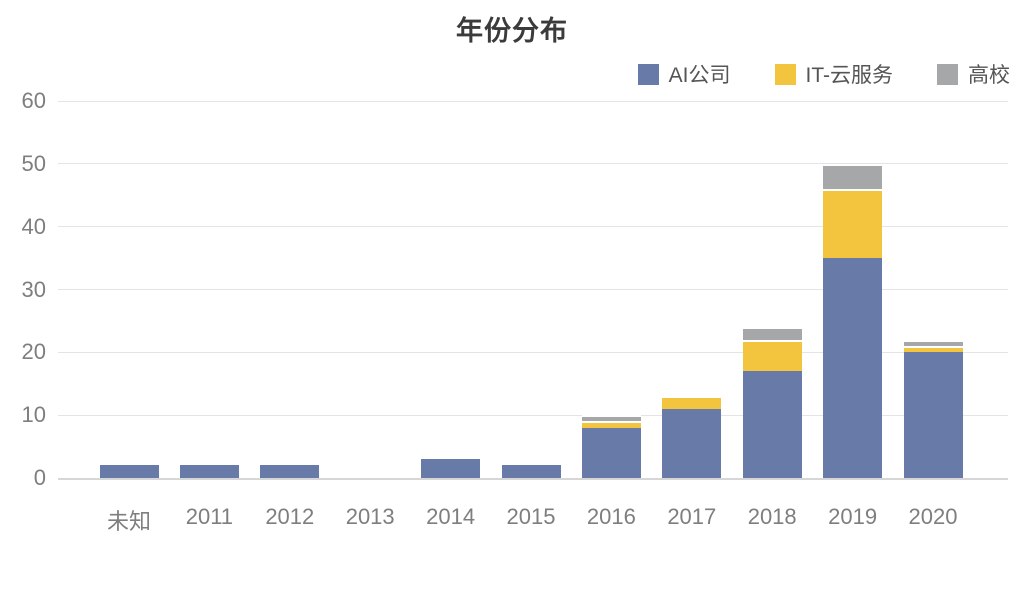 The image size is (1024, 594). Describe the element at coordinates (209, 516) in the screenshot. I see `x-axis-tick-label: 2011` at that location.